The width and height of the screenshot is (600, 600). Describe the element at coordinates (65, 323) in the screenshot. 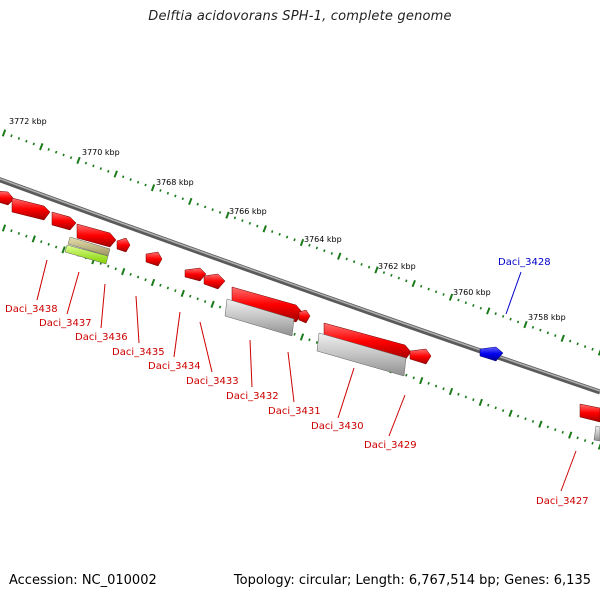

I see `gene-label-daci-3437: Daci_3437` at that location.